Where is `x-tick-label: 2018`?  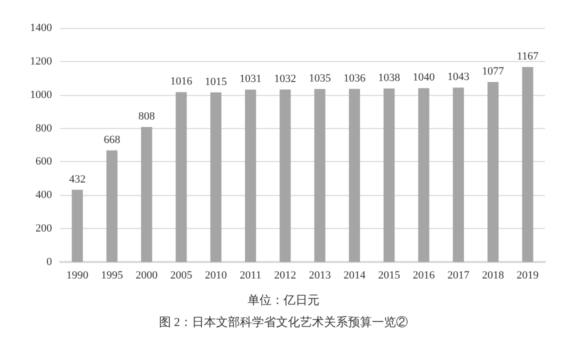
x-tick-label: 2018 is located at coordinates (493, 276).